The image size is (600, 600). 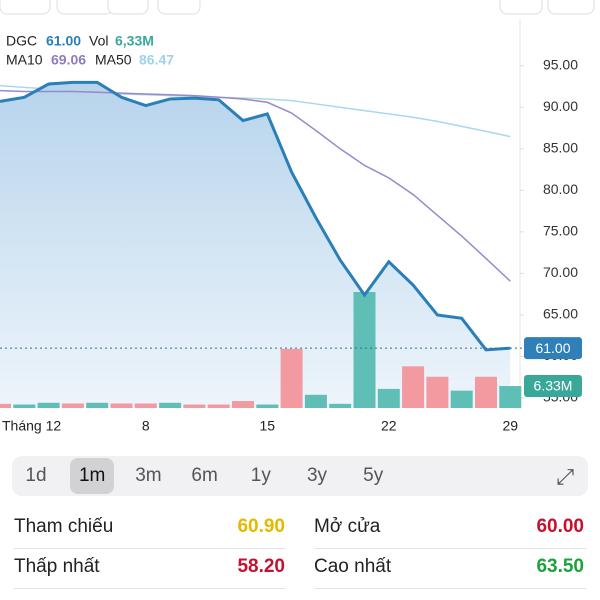 What do you see at coordinates (21, 41) in the screenshot?
I see `legend-text: DGC` at bounding box center [21, 41].